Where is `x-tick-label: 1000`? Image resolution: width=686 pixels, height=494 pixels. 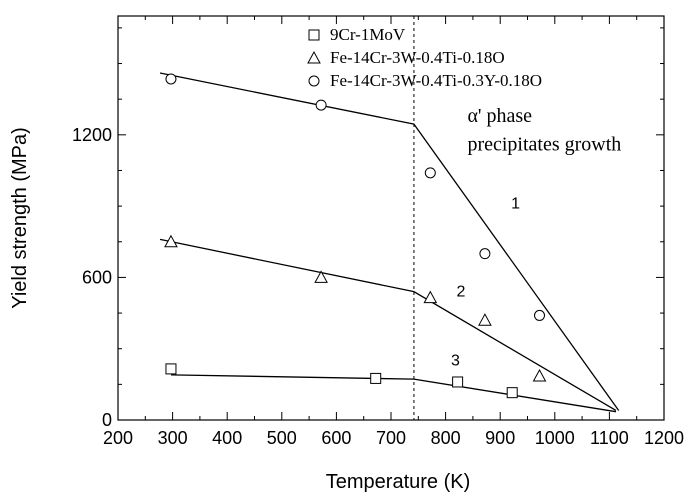 x-tick-label: 1000 is located at coordinates (555, 438).